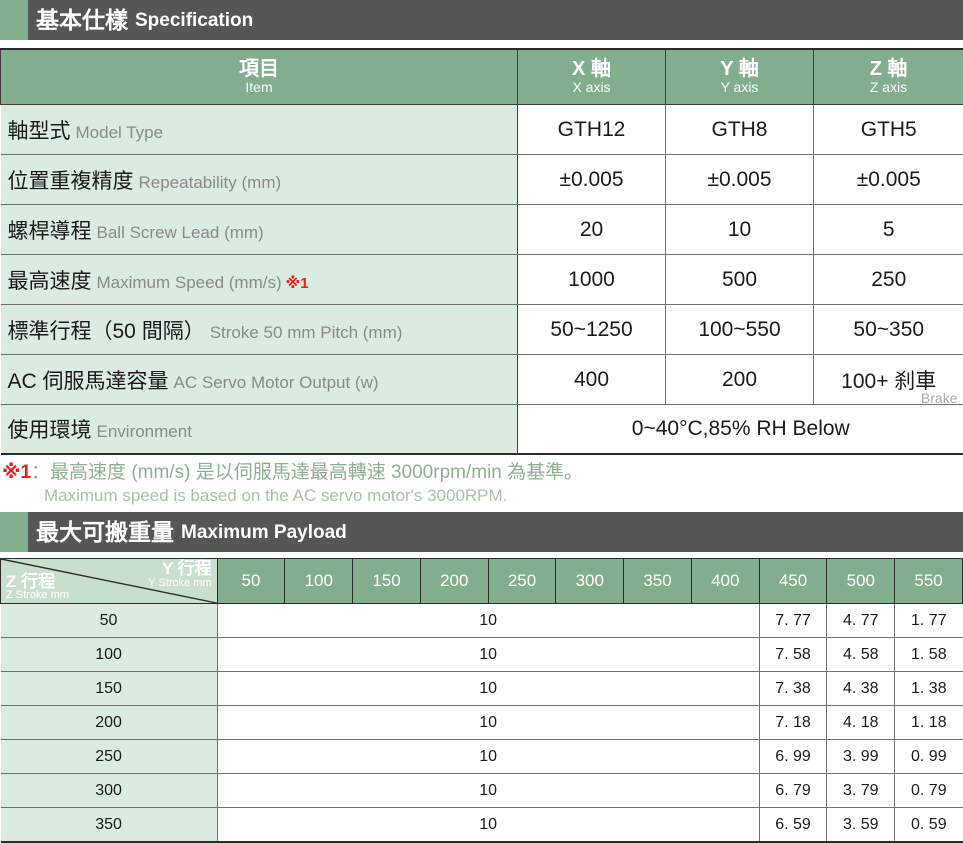 This screenshot has width=963, height=843. What do you see at coordinates (929, 757) in the screenshot?
I see `payload-value-550: 0. 99` at bounding box center [929, 757].